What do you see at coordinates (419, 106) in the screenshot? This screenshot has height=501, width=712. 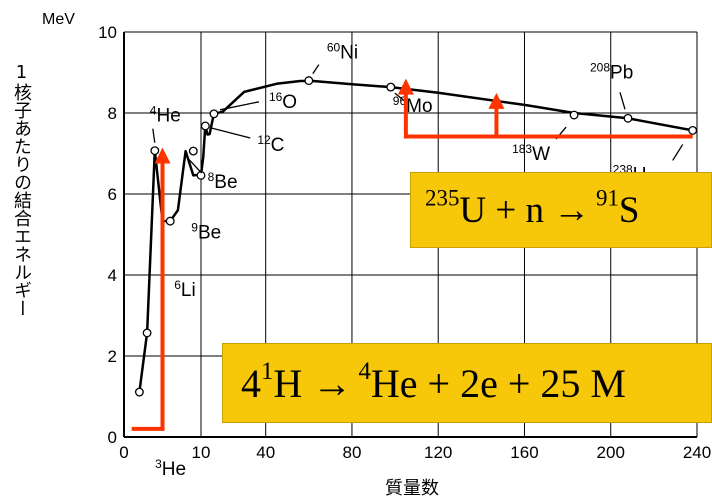 I see `nuclide-symbol: Mo` at bounding box center [419, 106].